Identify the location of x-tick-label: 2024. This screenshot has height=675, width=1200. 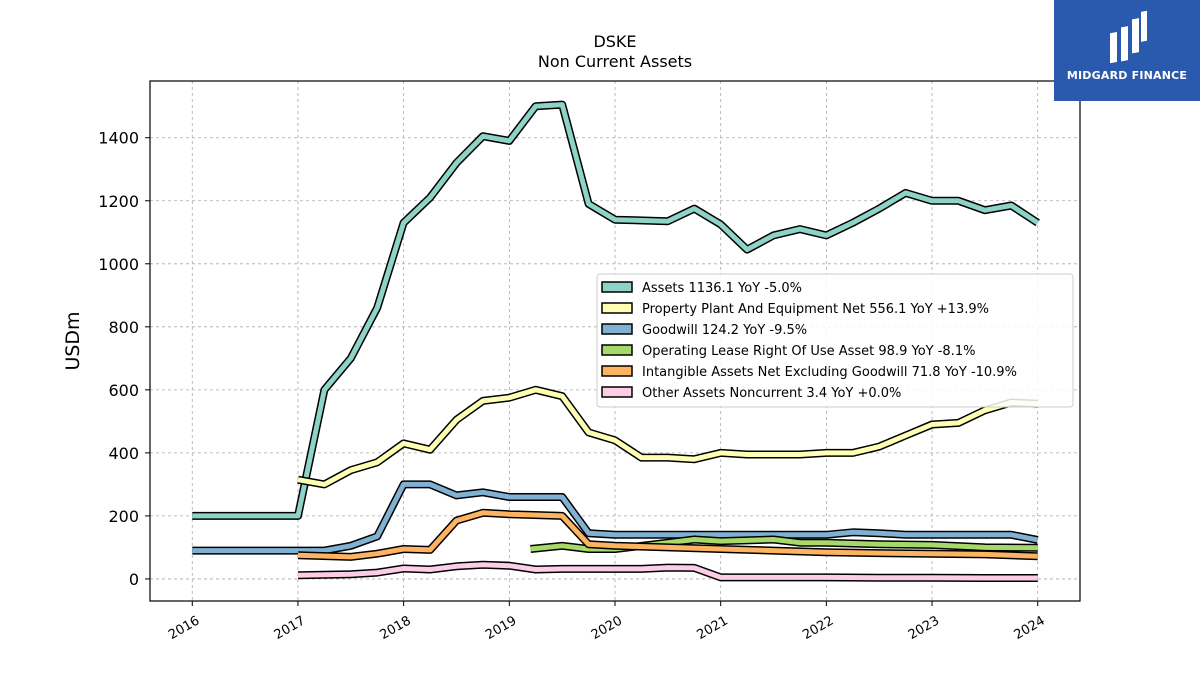
(1030, 628).